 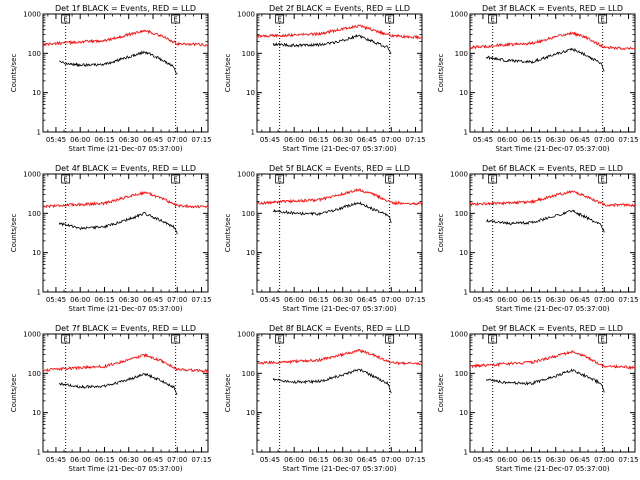 What do you see at coordinates (125, 168) in the screenshot?
I see `panel-title: Det 4f BLACK = Events, RED = LLD` at bounding box center [125, 168].